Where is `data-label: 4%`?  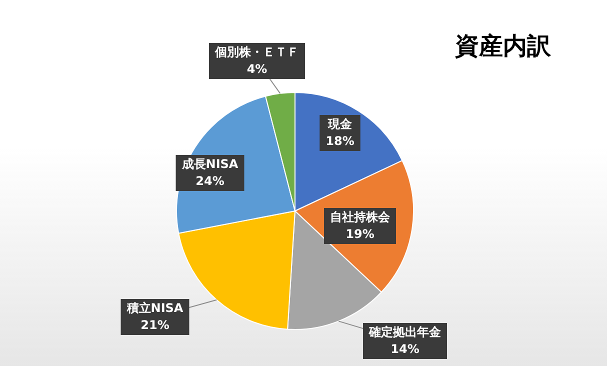 data-label: 4% is located at coordinates (257, 69).